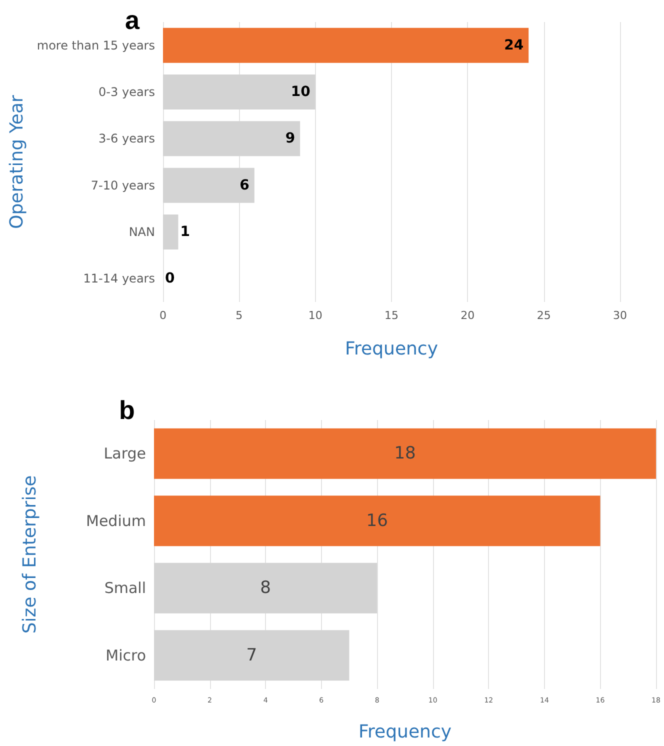 This screenshot has height=746, width=664. What do you see at coordinates (391, 315) in the screenshot?
I see `x-tick-label: 15` at bounding box center [391, 315].